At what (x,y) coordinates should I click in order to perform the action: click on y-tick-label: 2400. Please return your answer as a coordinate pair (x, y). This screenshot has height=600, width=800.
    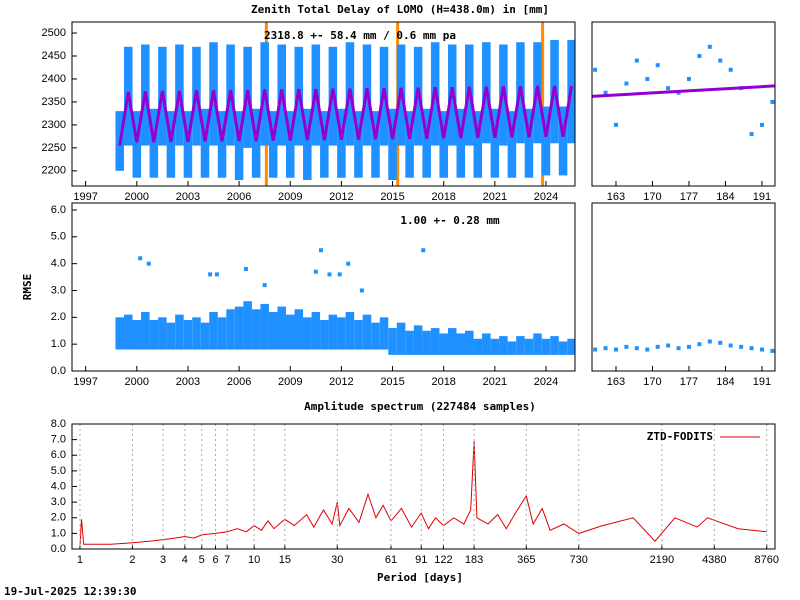
    Looking at the image, I should click on (54, 79).